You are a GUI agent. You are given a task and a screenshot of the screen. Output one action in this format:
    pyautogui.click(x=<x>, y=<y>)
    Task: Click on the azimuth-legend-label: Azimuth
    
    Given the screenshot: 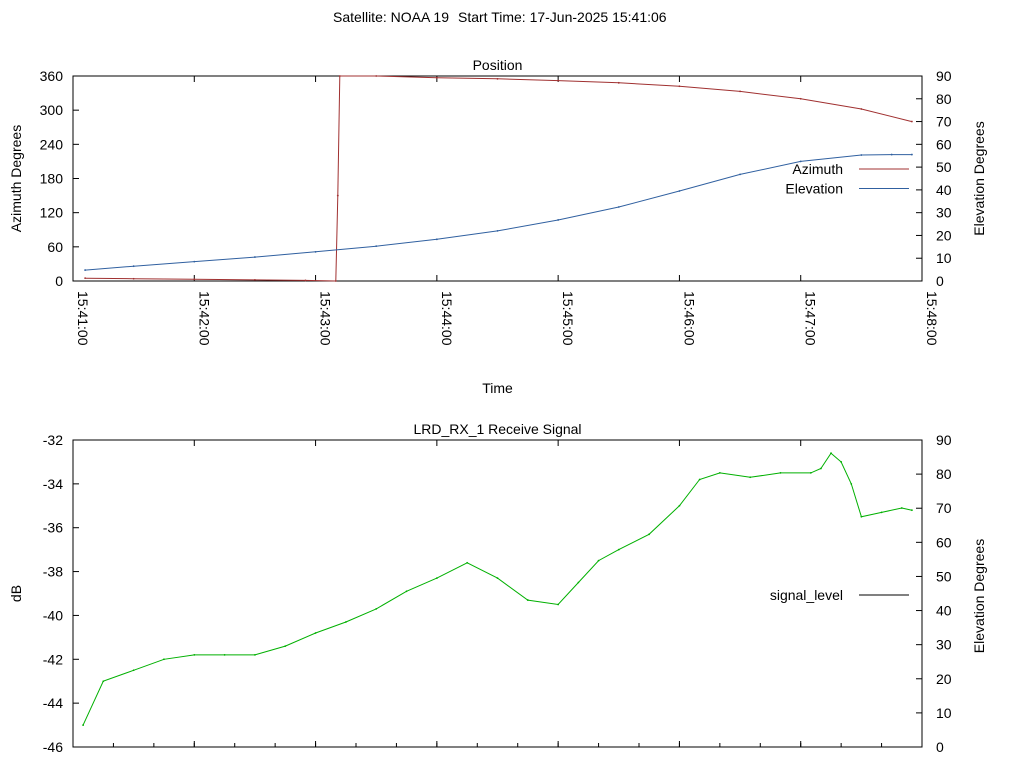 What is the action you would take?
    pyautogui.click(x=817, y=169)
    